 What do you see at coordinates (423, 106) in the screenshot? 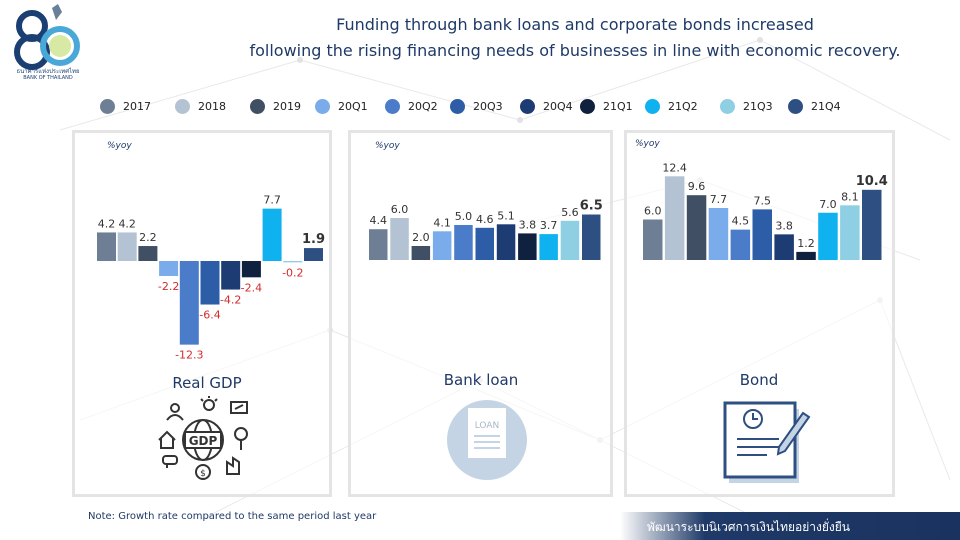
I see `legend-label: 20Q2` at bounding box center [423, 106].